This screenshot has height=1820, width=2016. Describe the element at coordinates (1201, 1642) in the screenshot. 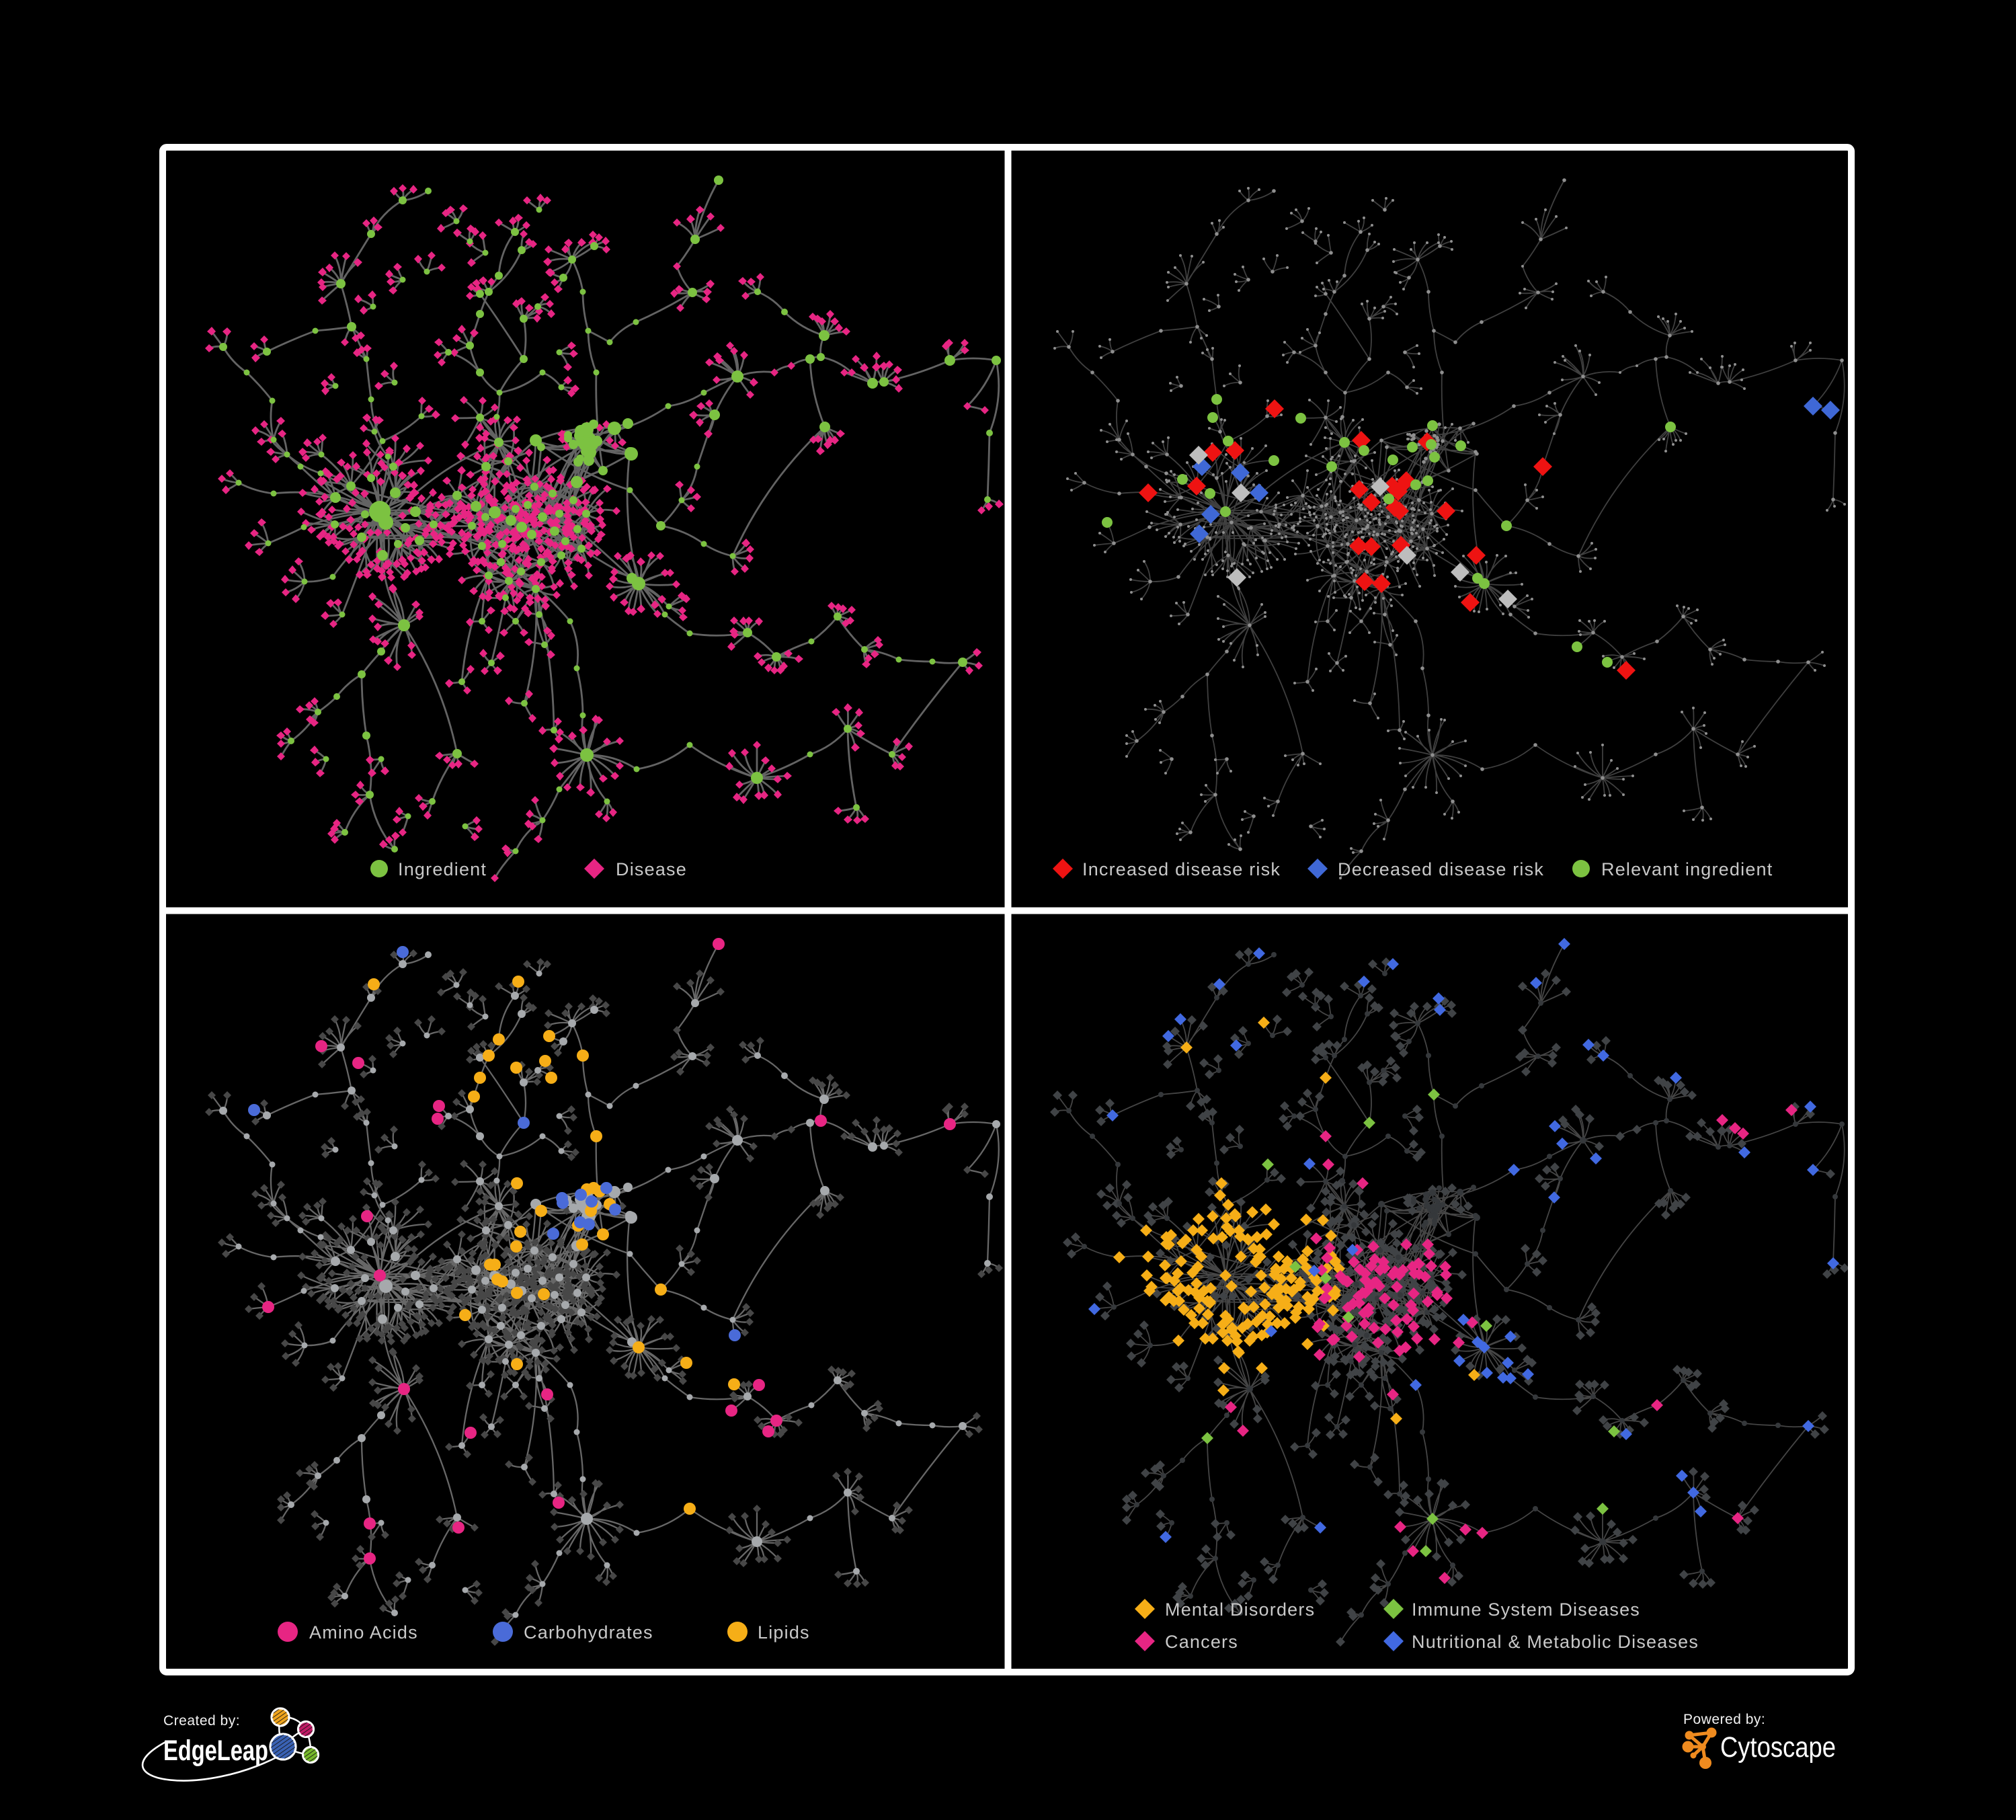

I see `svg-text: Cancers` at that location.